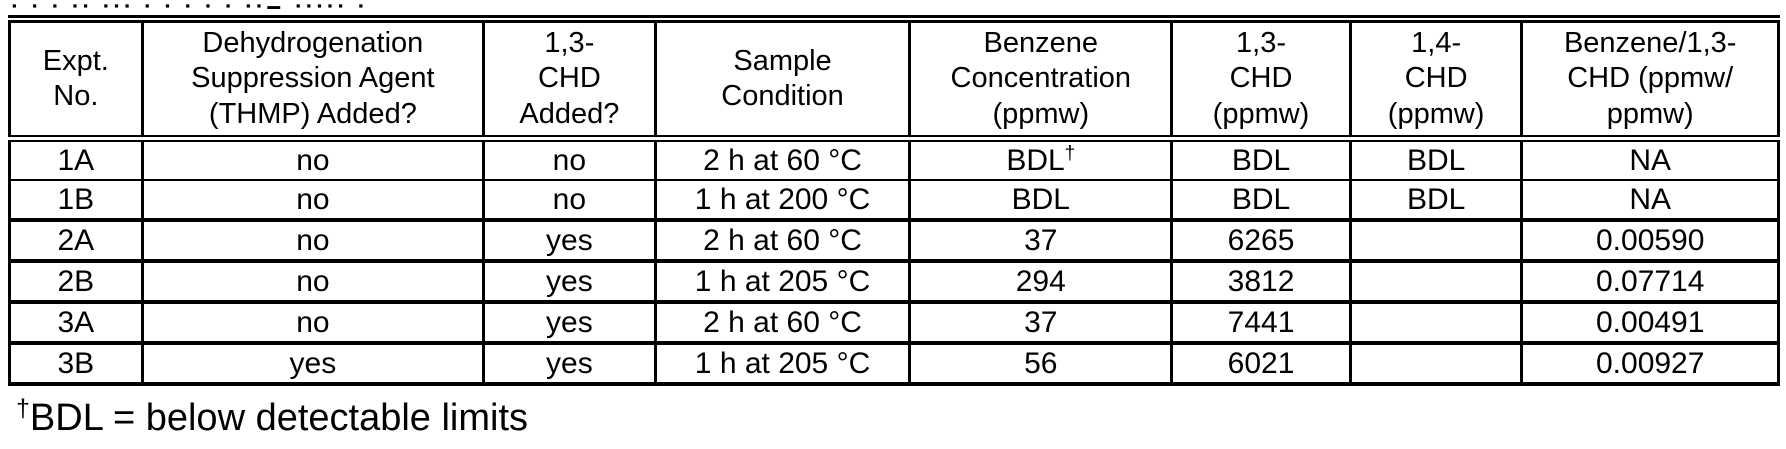 This screenshot has width=1786, height=449. I want to click on cell-value: BDL, so click(1035, 160).